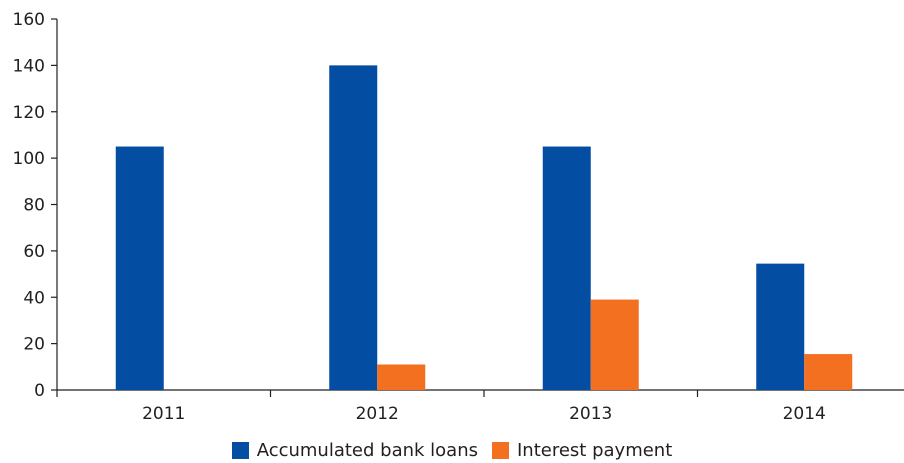  Describe the element at coordinates (590, 414) in the screenshot. I see `x-tick-label: 2013` at that location.